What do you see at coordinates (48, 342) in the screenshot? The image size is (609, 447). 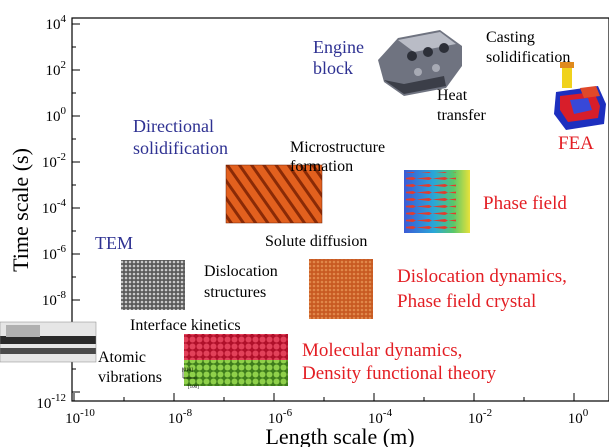 I see `atomic-vibrations-image` at bounding box center [48, 342].